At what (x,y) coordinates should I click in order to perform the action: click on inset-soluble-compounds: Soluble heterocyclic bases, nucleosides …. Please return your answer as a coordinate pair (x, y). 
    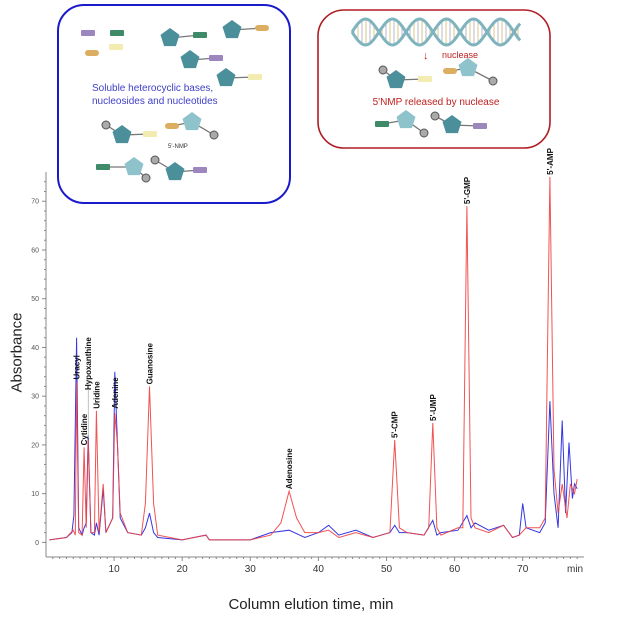
    Looking at the image, I should click on (174, 104).